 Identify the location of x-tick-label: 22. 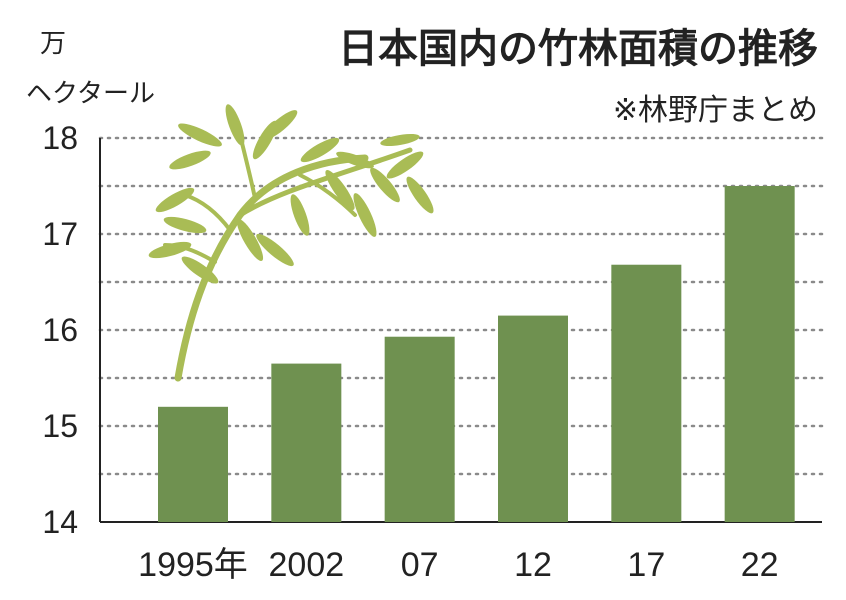
(760, 565).